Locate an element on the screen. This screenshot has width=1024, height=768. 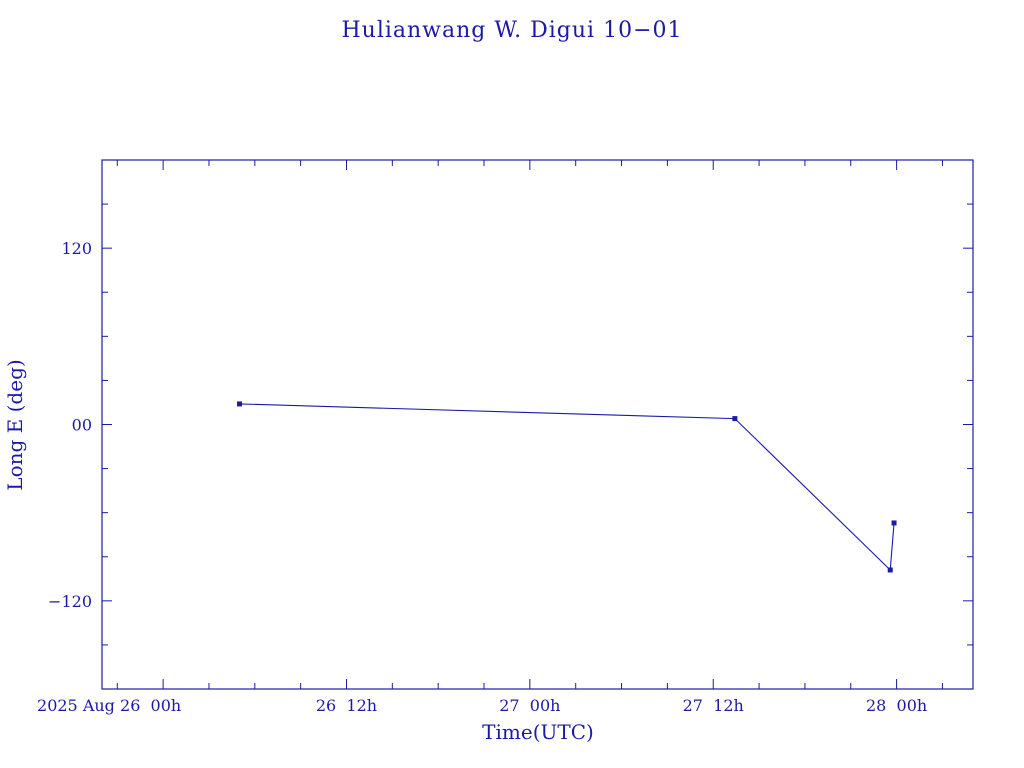
y-tick-label: −120 is located at coordinates (70, 601).